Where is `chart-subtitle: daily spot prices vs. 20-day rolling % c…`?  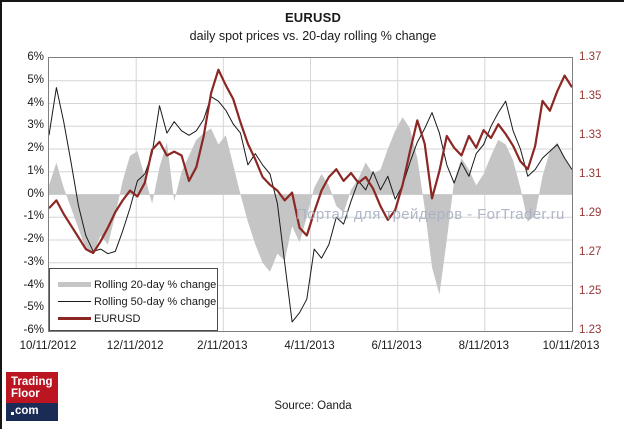 chart-subtitle: daily spot prices vs. 20-day rolling % c… is located at coordinates (313, 36).